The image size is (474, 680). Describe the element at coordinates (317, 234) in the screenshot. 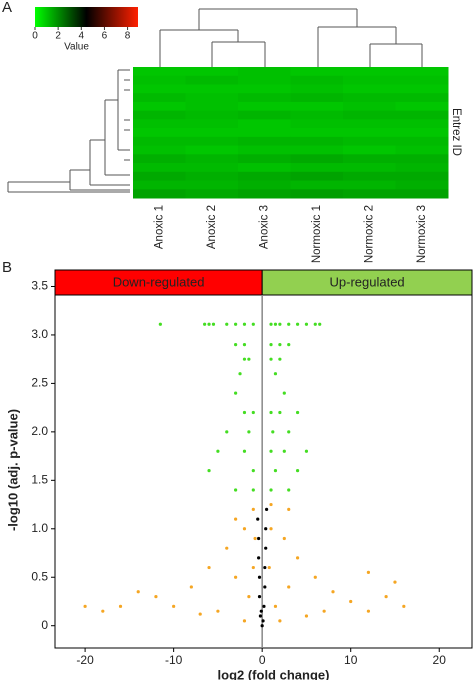

I see `column-label: Normoxic 1` at that location.